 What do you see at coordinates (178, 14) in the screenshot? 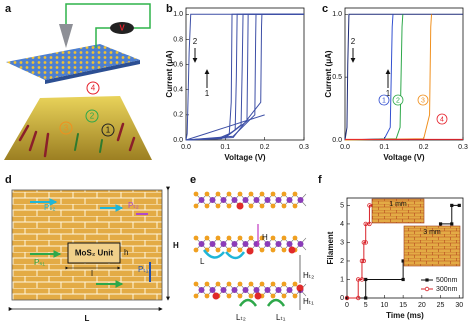
I see `y-tick-label: 1.0` at bounding box center [178, 14].